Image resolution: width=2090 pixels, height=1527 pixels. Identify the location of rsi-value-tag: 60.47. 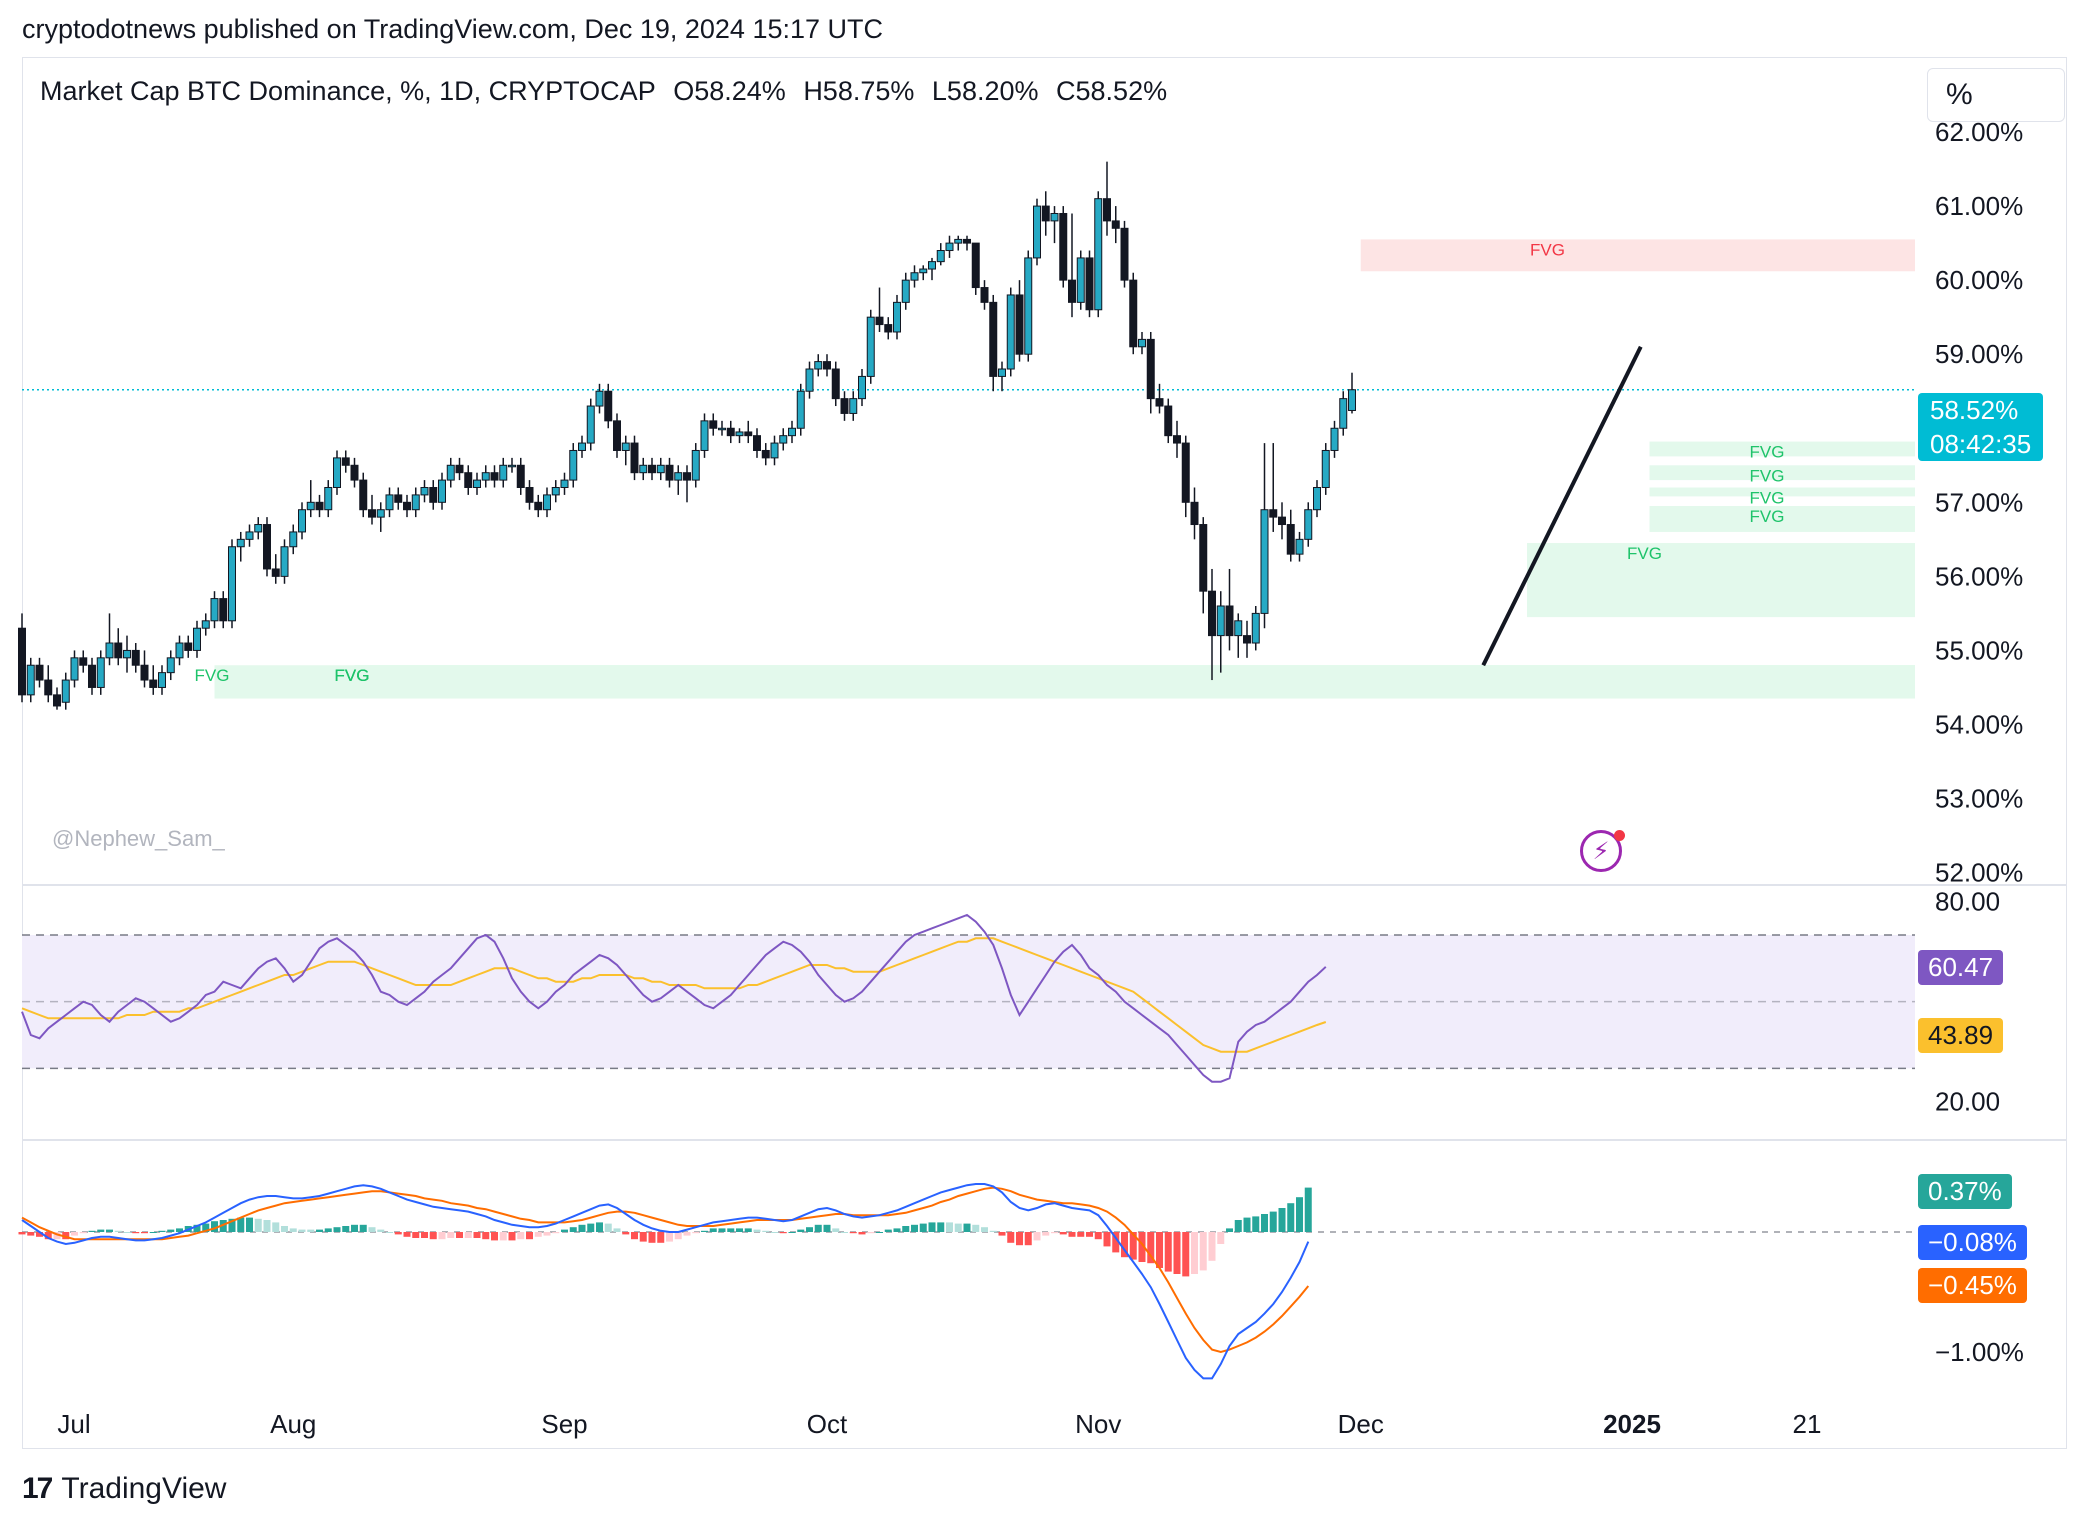
(1961, 967).